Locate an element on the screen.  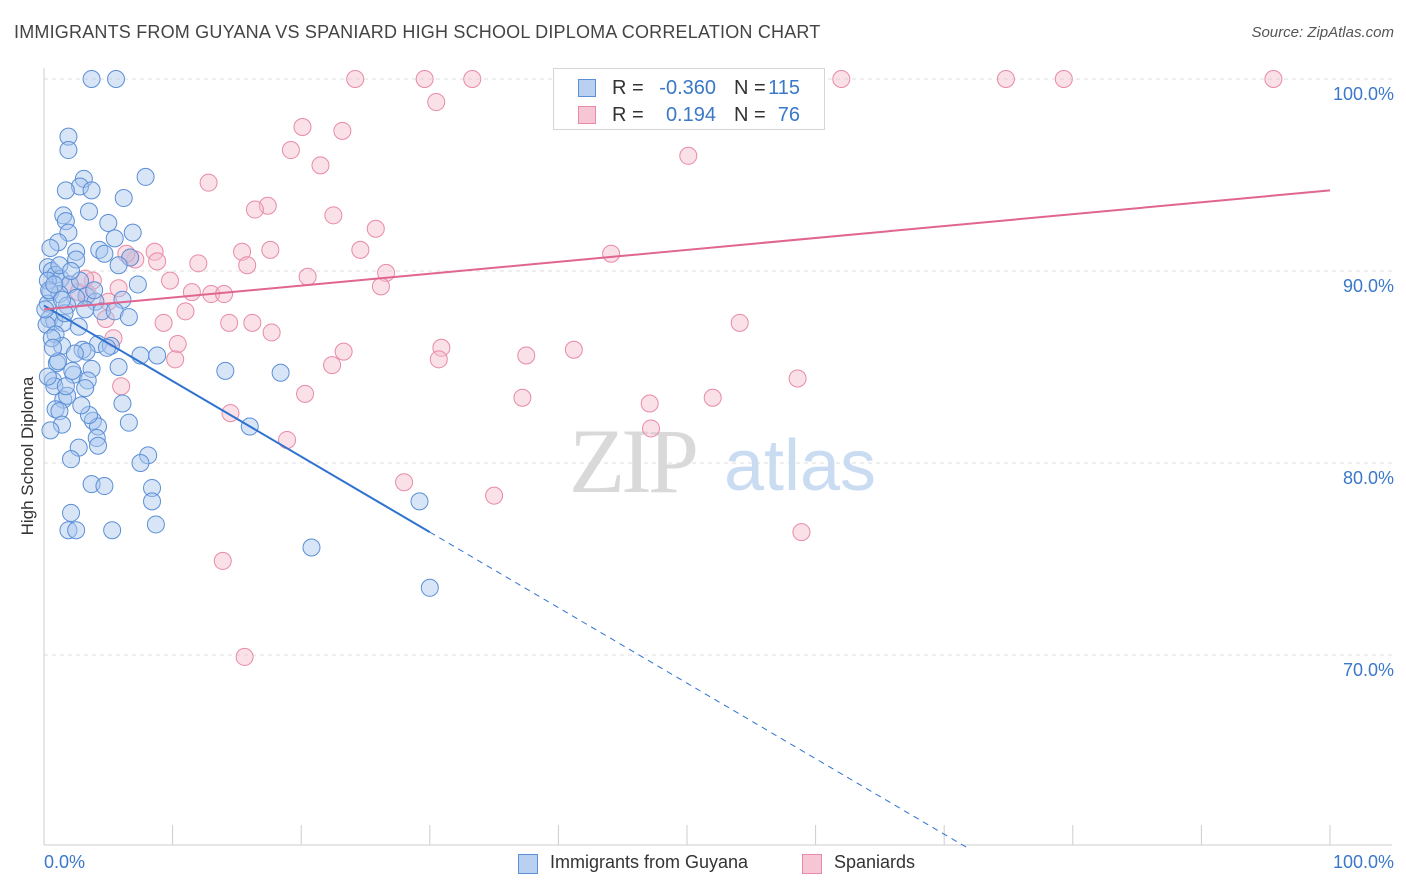
legend-r-value: 0.194 is located at coordinates (690, 115).